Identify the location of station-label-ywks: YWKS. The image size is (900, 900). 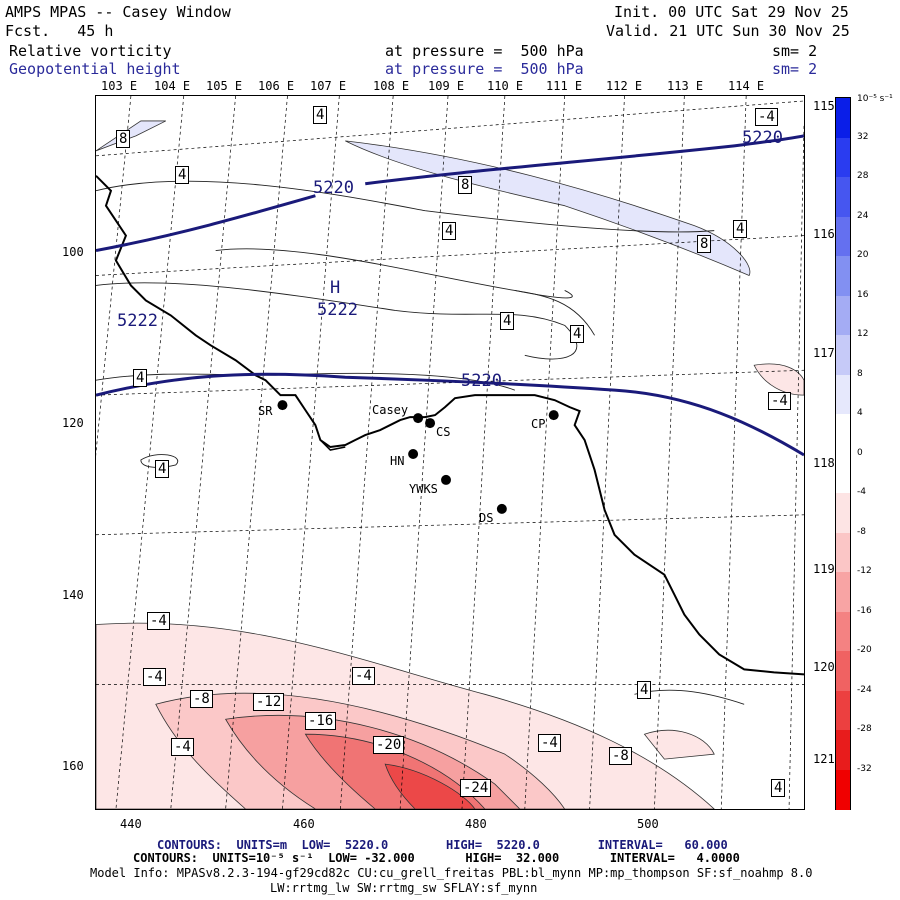
(423, 489).